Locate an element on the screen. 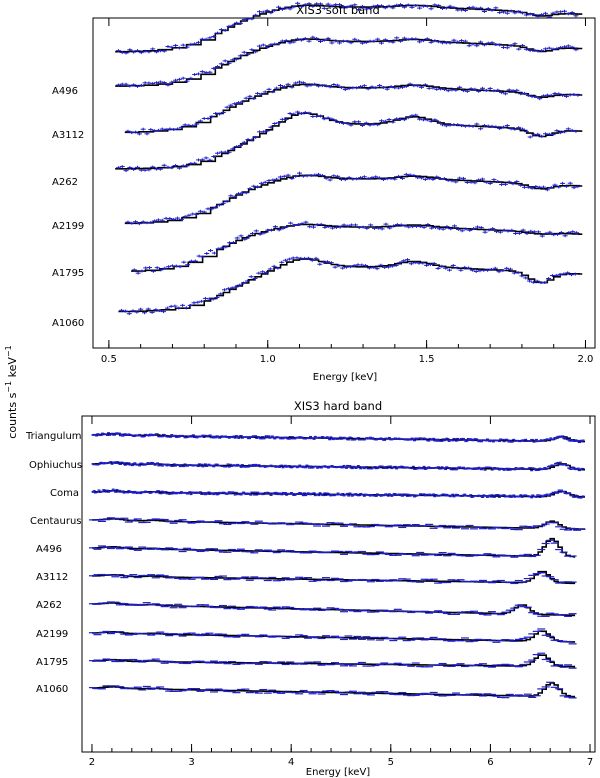 This screenshot has height=778, width=600. shared-y-axis-label: counts s−1 keV−1 is located at coordinates (11, 391).